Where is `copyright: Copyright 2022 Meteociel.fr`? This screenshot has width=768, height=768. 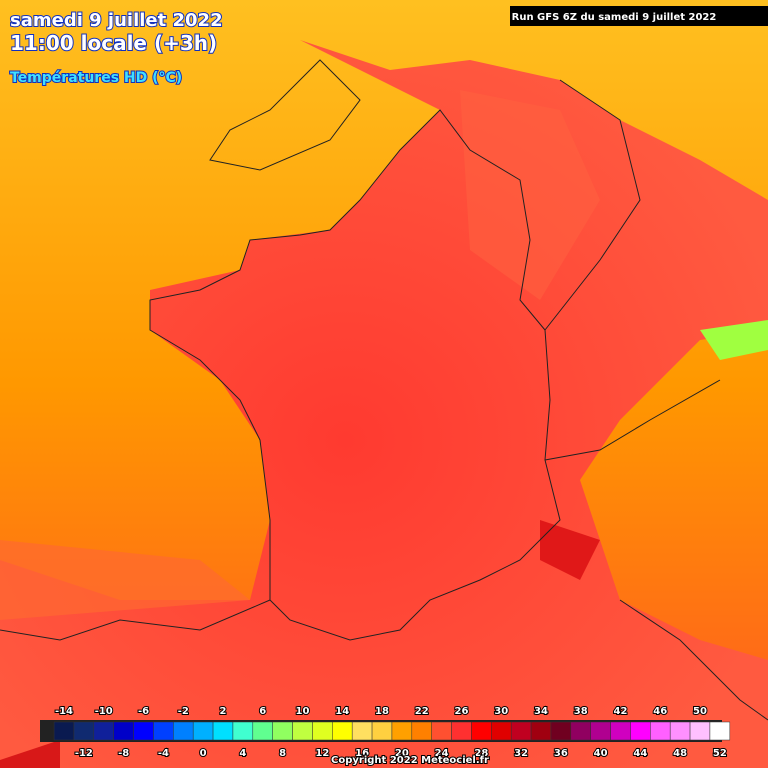 copyright: Copyright 2022 Meteociel.fr is located at coordinates (410, 760).